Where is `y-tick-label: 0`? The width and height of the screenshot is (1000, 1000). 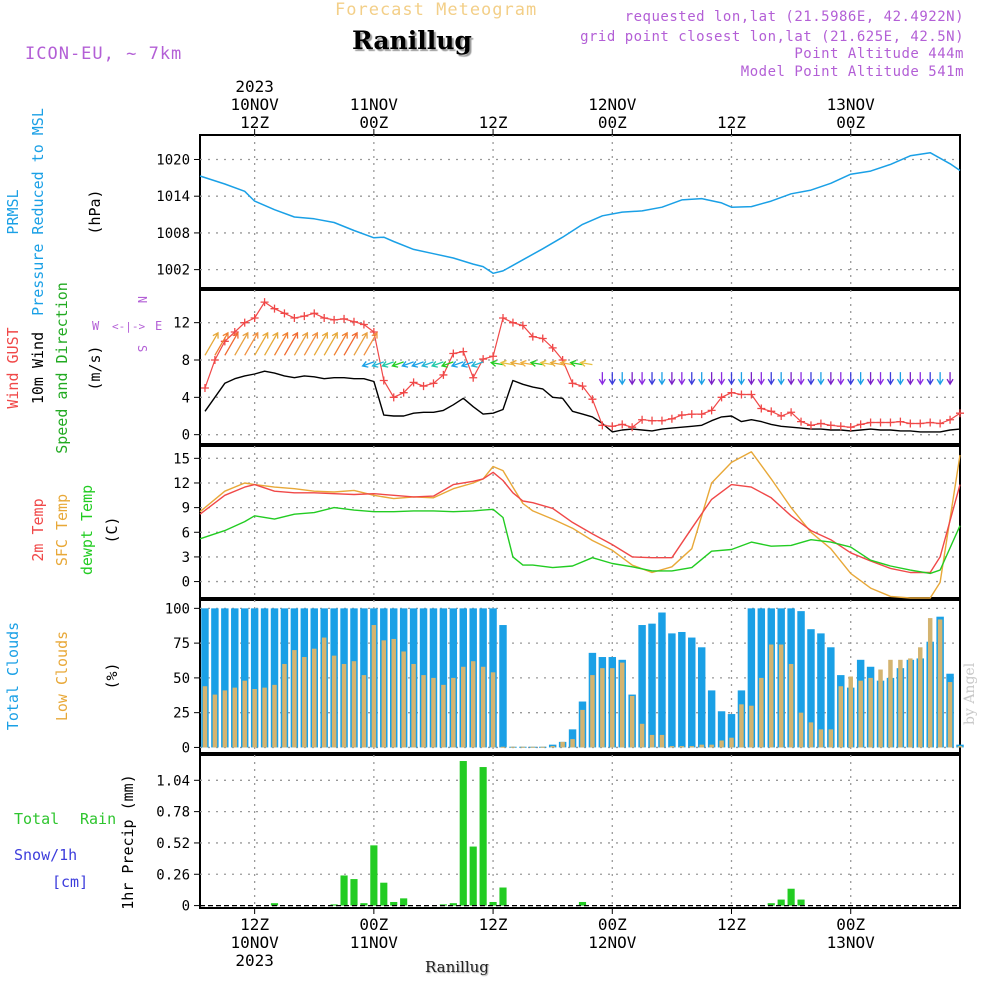 y-tick-label: 0 is located at coordinates (186, 748).